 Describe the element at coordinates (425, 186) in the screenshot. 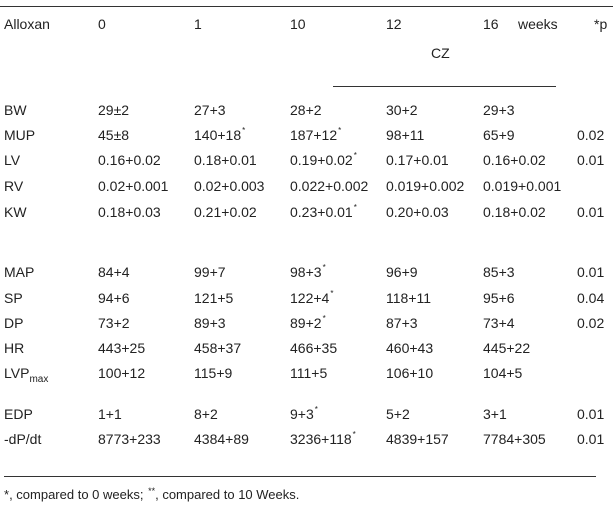

I see `table-cell: 0.019+0.002` at that location.